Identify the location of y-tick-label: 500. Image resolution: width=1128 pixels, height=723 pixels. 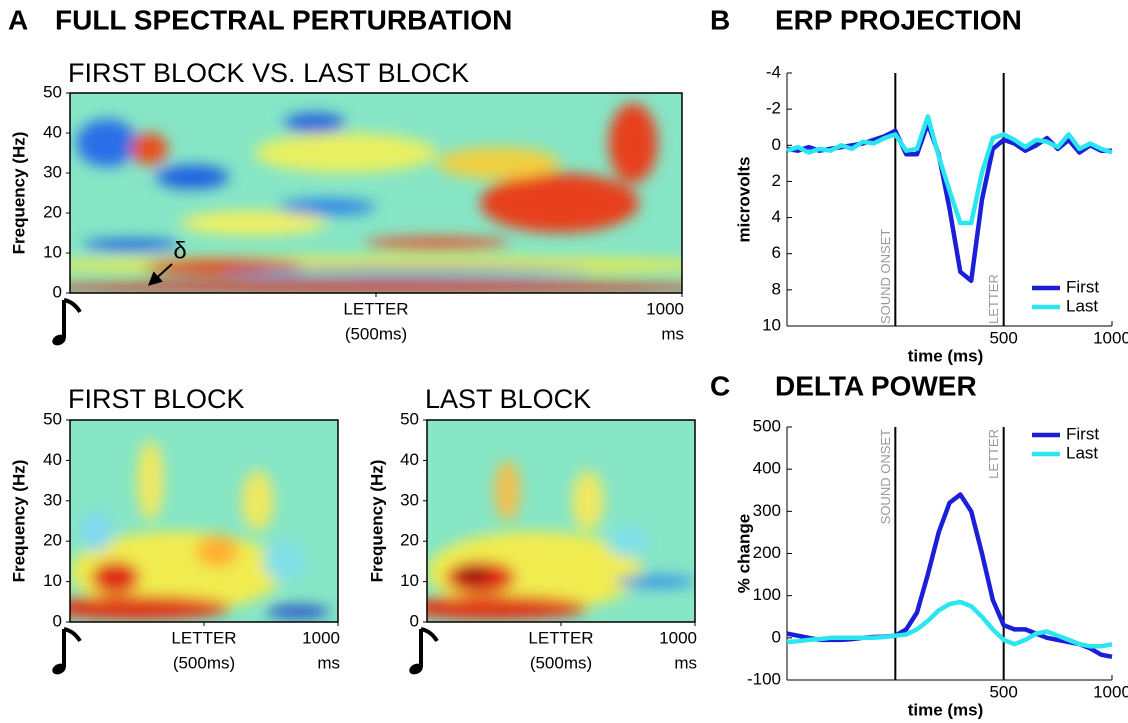
(767, 425).